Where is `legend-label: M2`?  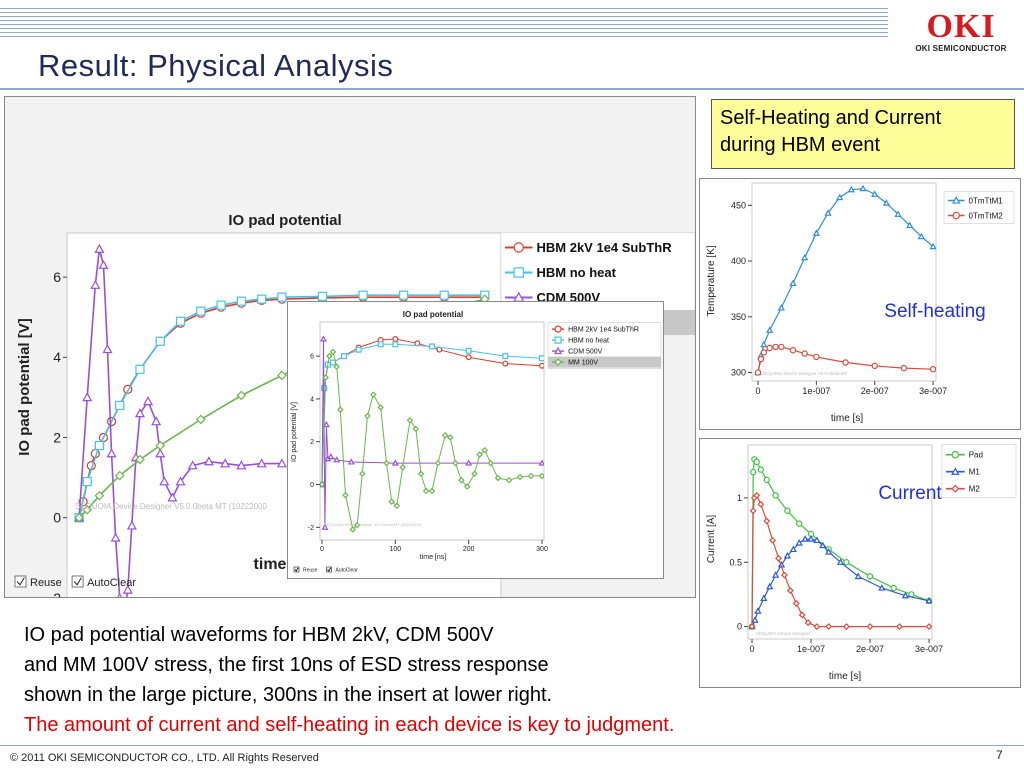
legend-label: M2 is located at coordinates (975, 489).